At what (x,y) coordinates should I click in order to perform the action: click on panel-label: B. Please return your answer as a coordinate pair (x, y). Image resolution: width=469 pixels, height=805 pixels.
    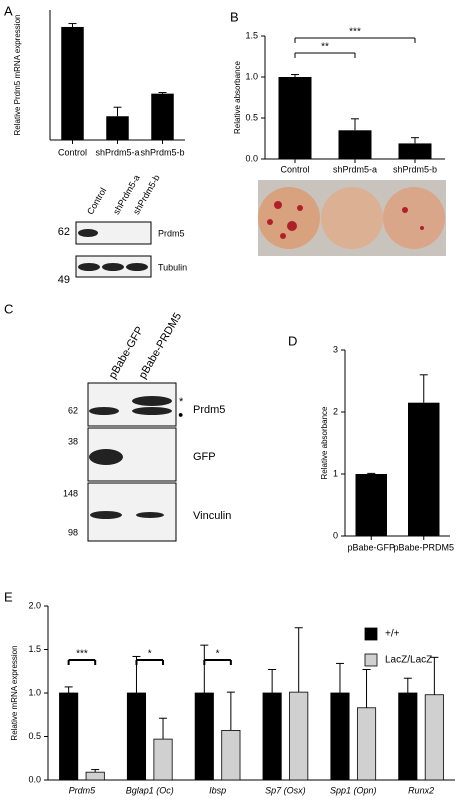
    Looking at the image, I should click on (234, 16).